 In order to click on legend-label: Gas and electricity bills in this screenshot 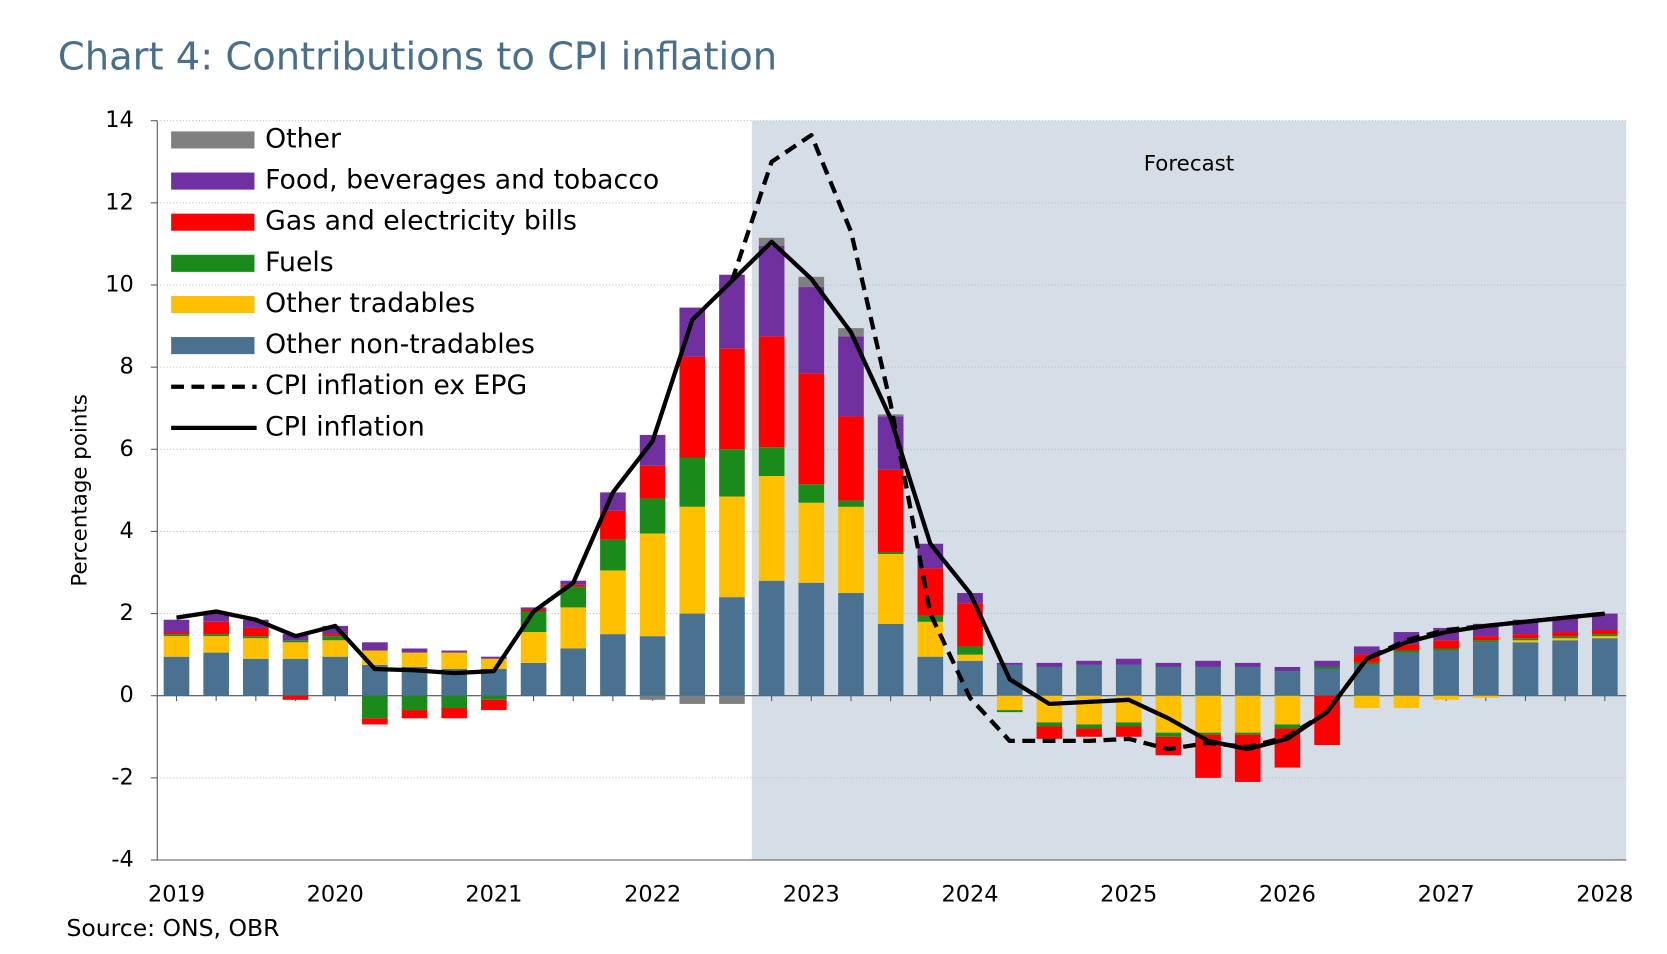, I will do `click(421, 221)`.